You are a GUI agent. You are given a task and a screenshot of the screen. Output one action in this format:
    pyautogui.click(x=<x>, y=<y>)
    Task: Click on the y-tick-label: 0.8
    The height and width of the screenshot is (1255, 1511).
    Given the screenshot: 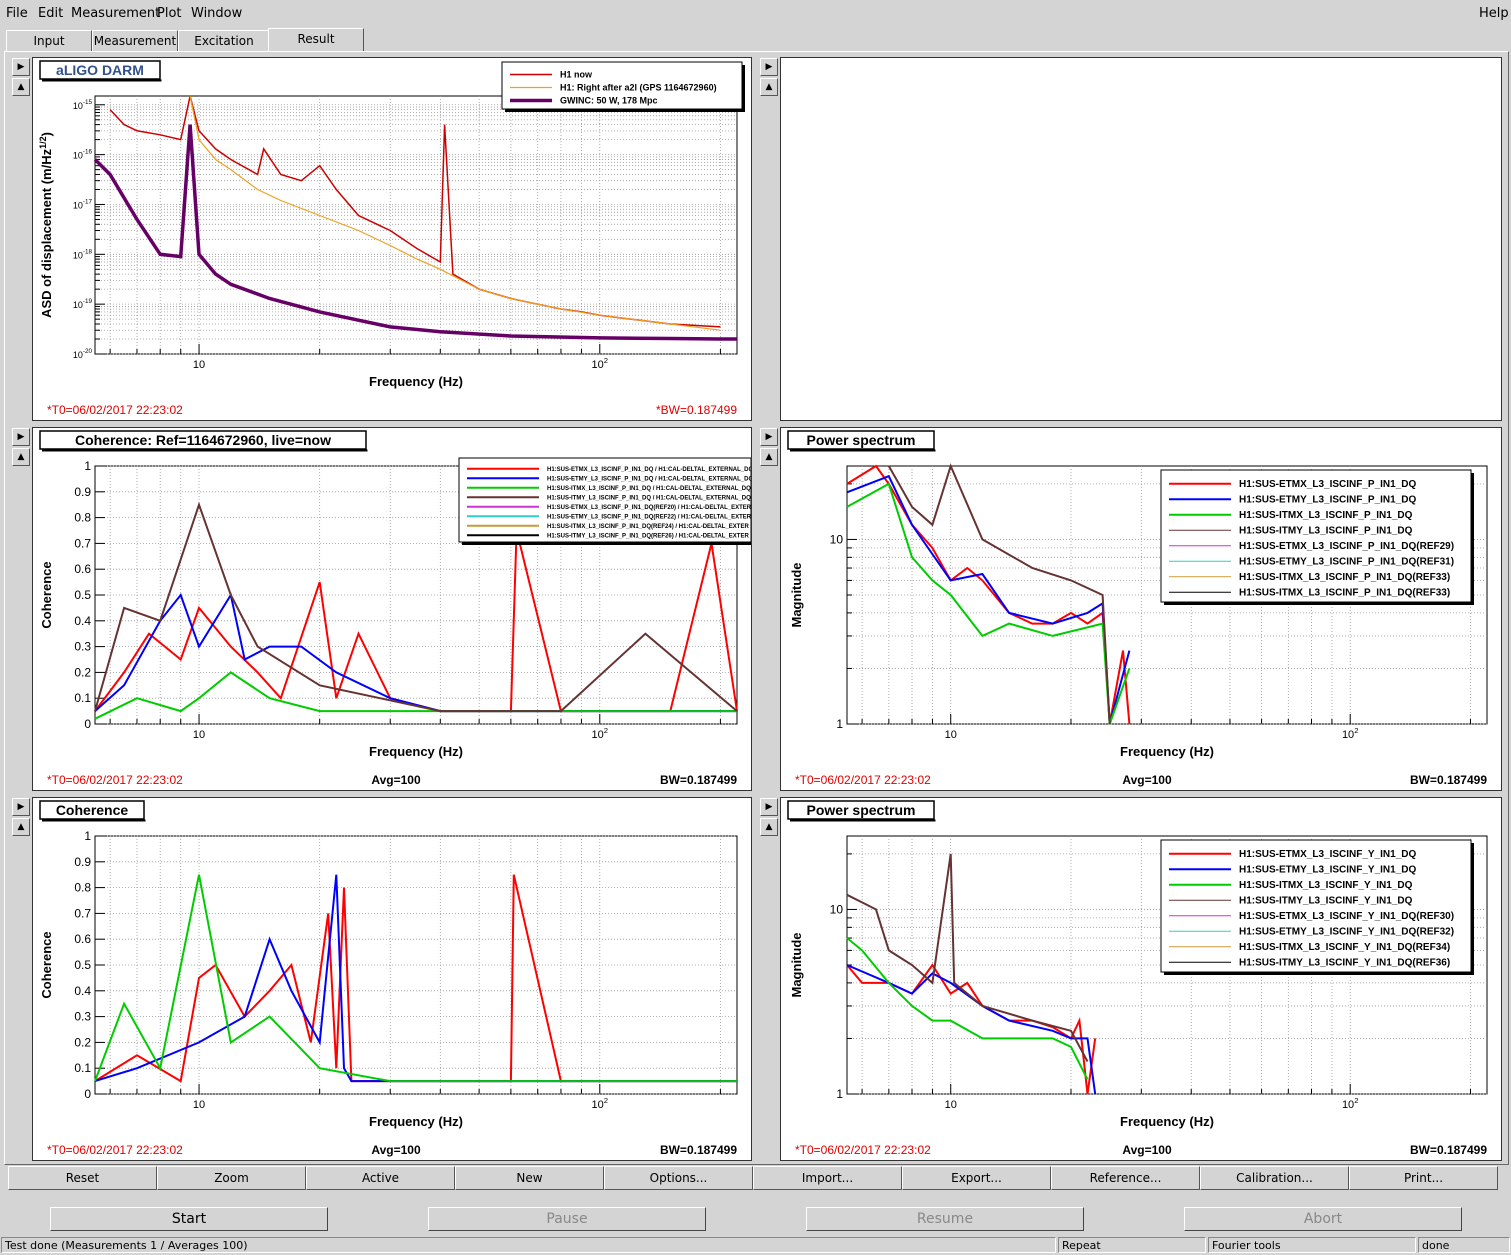 What is the action you would take?
    pyautogui.click(x=82, y=518)
    